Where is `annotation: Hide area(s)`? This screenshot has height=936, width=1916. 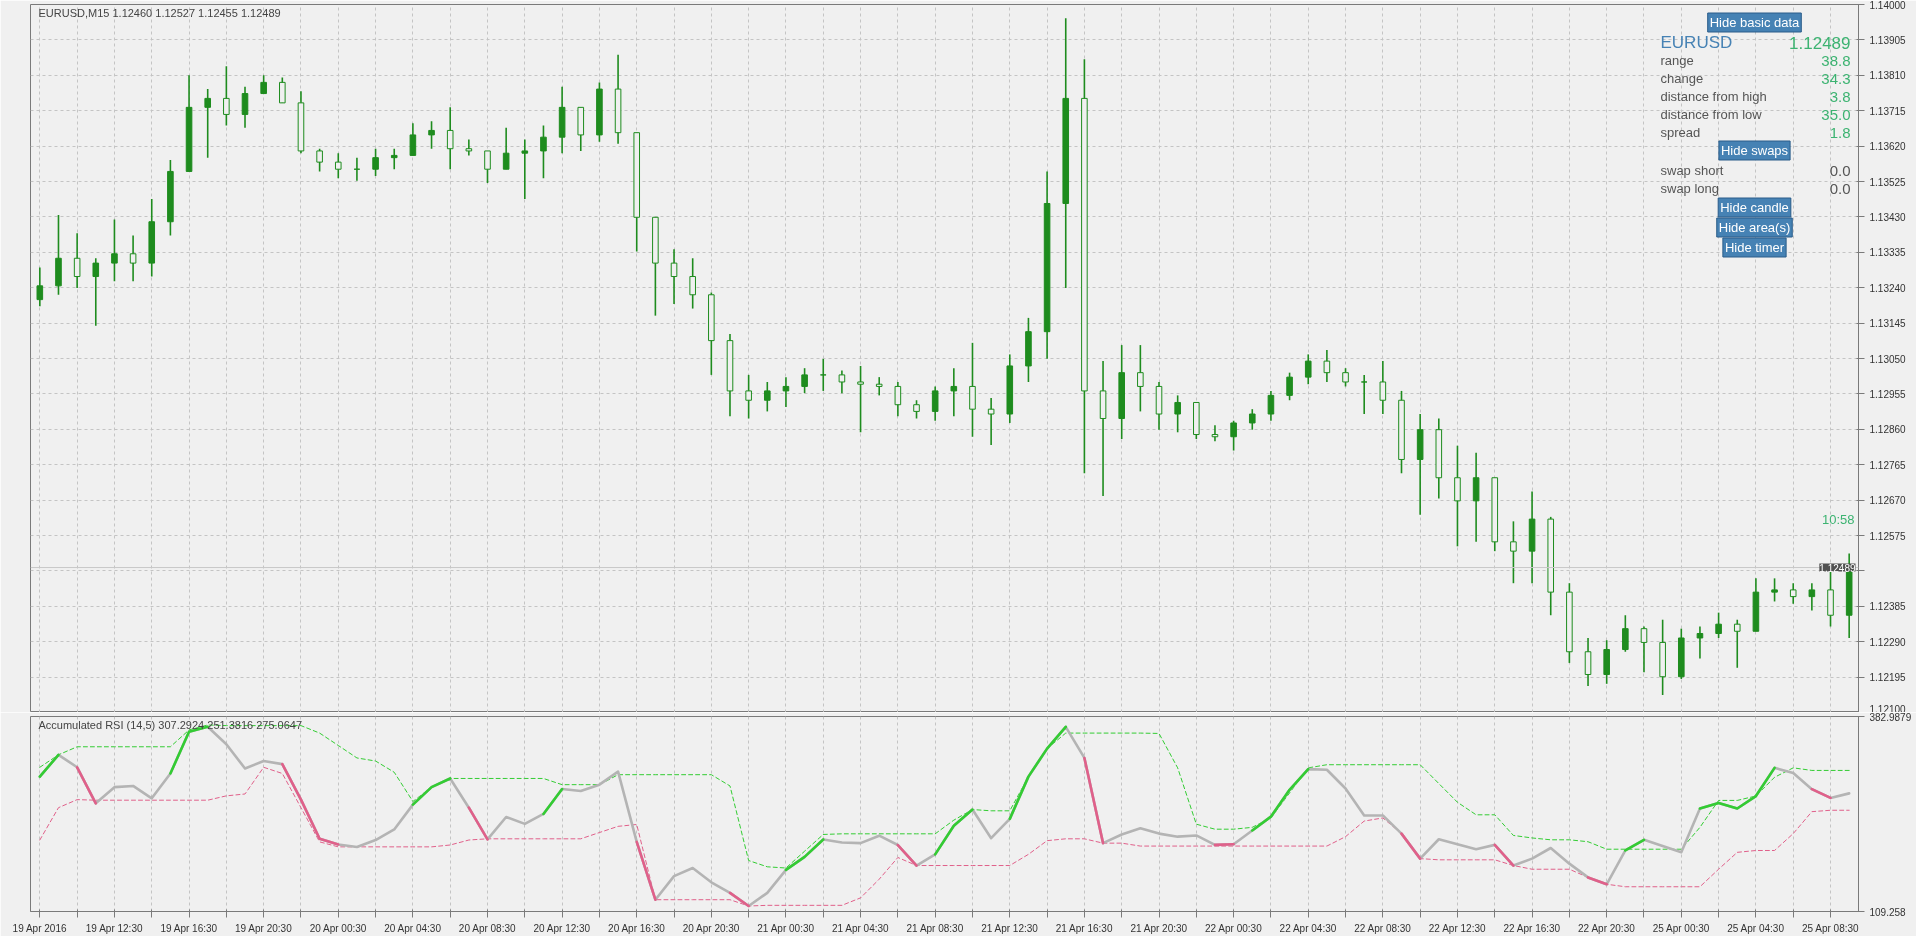 annotation: Hide area(s) is located at coordinates (1754, 227).